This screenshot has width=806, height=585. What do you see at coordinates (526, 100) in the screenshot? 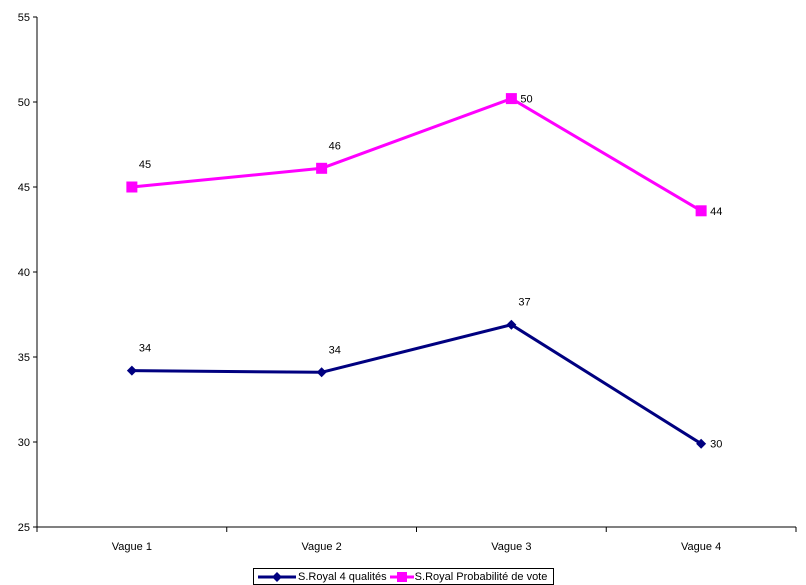
I see `data-label: 50` at bounding box center [526, 100].